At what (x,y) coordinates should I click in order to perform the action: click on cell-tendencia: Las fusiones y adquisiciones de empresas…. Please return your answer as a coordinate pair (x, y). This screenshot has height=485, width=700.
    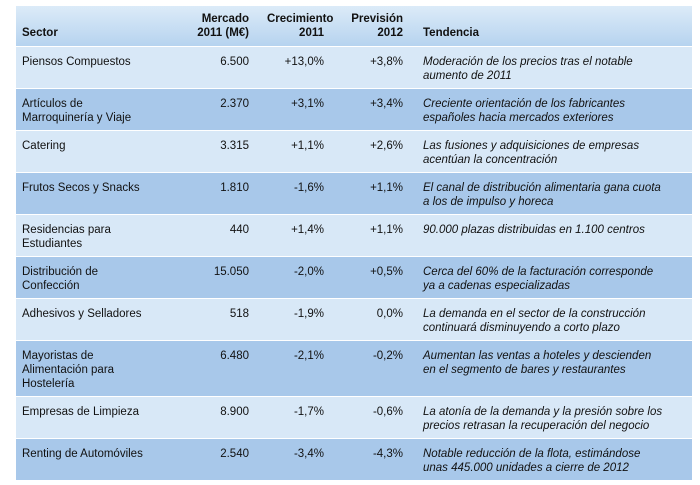
    Looking at the image, I should click on (553, 151).